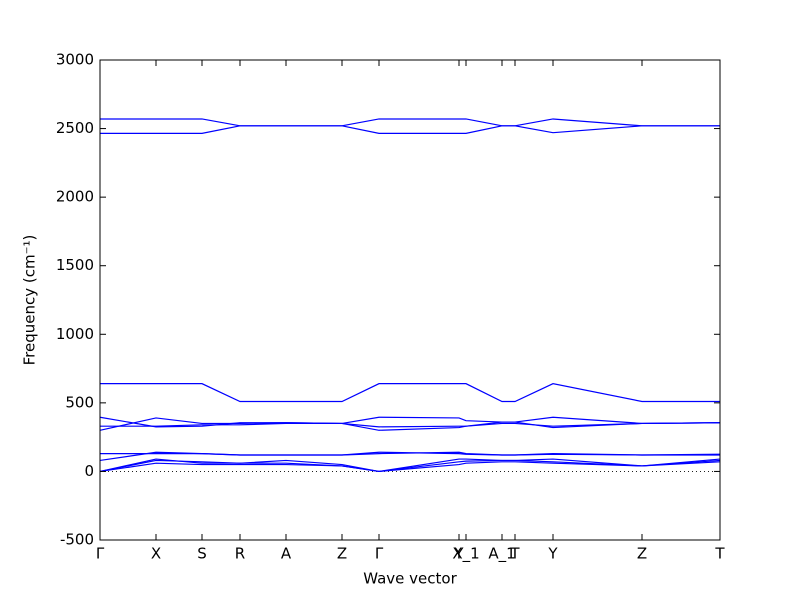  Describe the element at coordinates (240, 554) in the screenshot. I see `x-tick-label: R` at that location.